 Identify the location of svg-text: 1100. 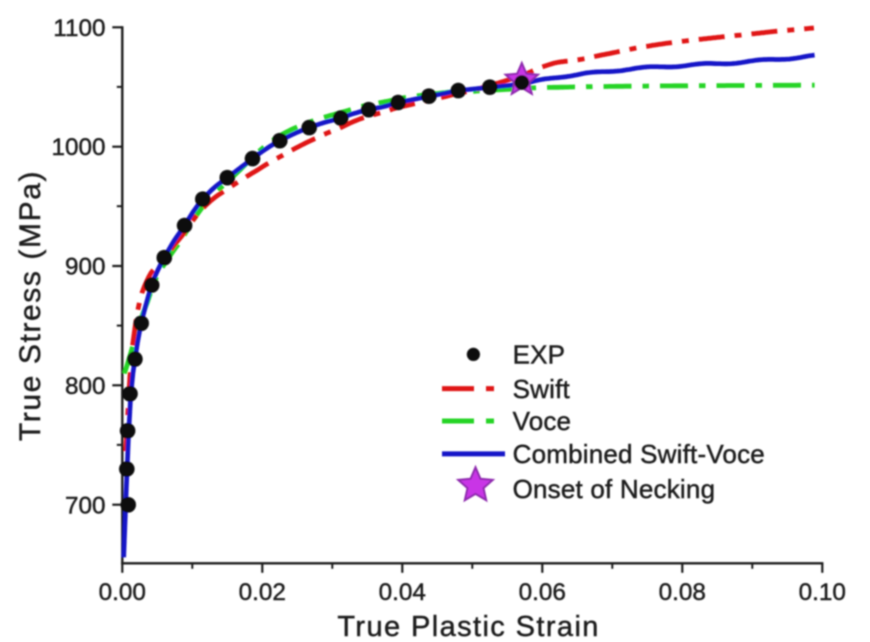
(79, 28).